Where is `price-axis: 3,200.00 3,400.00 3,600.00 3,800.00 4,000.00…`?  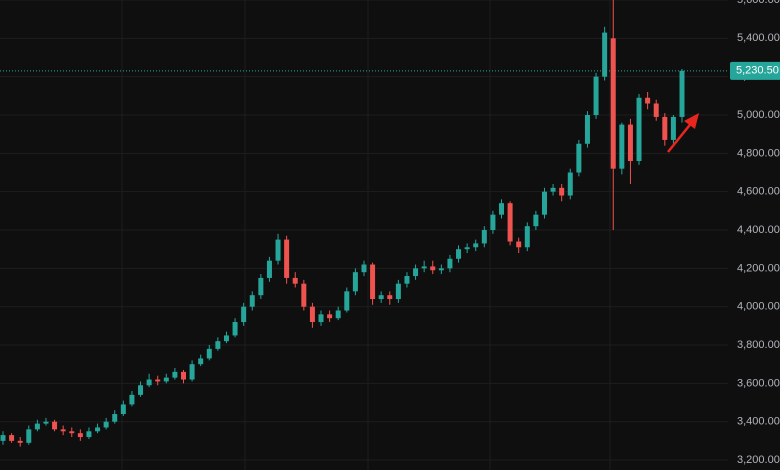
price-axis: 3,200.00 3,400.00 3,600.00 3,800.00 4,000.00… is located at coordinates (754, 235).